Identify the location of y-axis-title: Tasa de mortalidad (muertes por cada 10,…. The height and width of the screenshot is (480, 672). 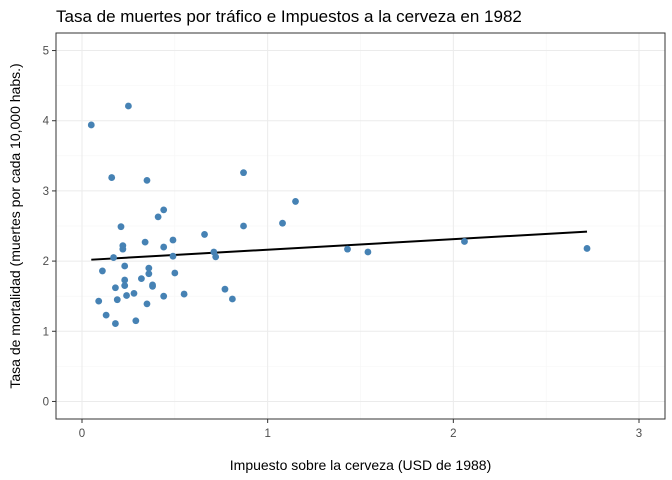
(15, 225).